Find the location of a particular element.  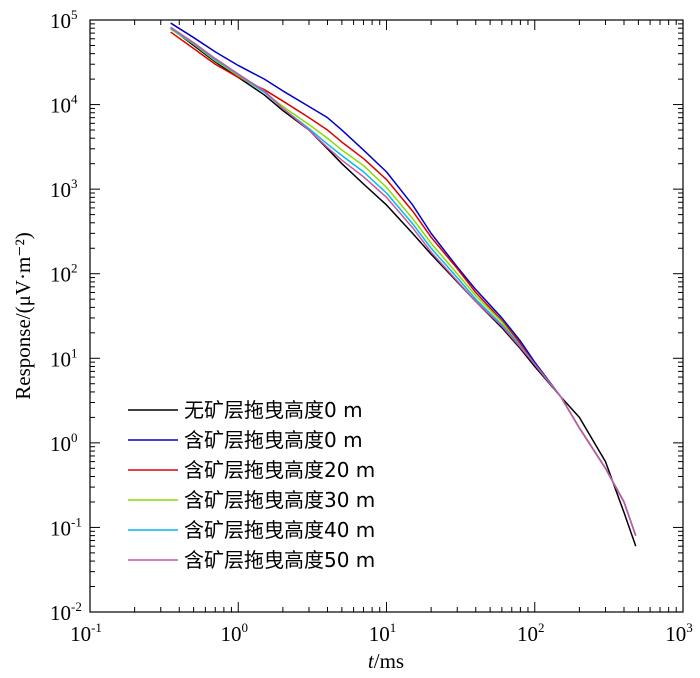

y-axis-label: Response/(μV·m⁻²) is located at coordinates (23, 315).